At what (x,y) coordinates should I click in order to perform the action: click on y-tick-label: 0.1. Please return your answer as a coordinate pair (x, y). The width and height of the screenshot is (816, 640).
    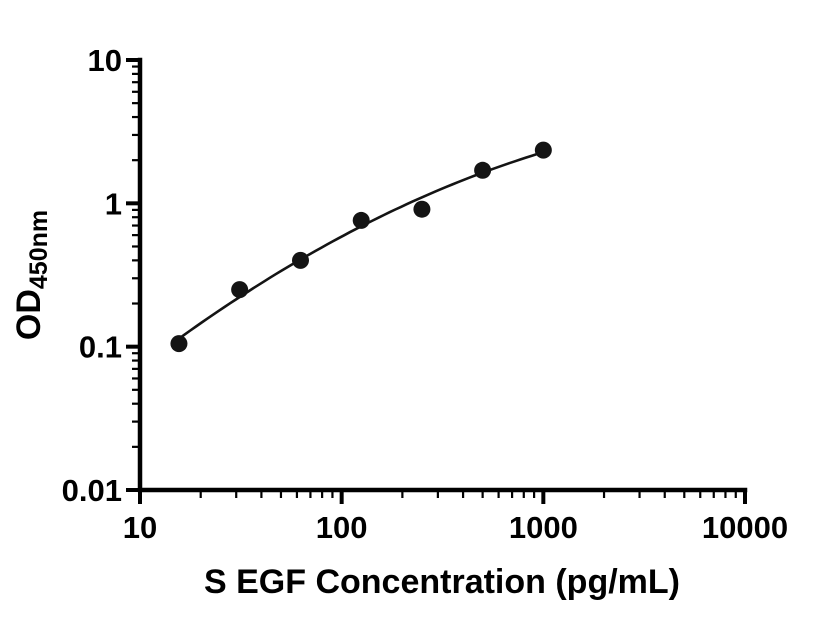
    Looking at the image, I should click on (100, 347).